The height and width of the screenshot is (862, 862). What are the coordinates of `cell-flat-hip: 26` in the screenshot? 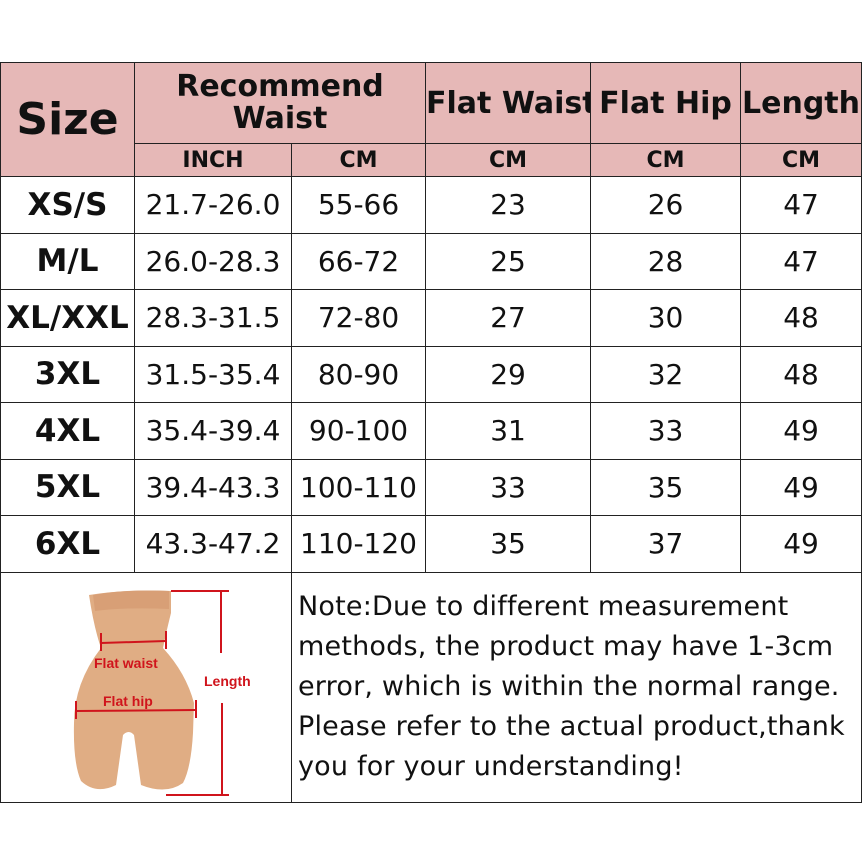 It's located at (666, 205).